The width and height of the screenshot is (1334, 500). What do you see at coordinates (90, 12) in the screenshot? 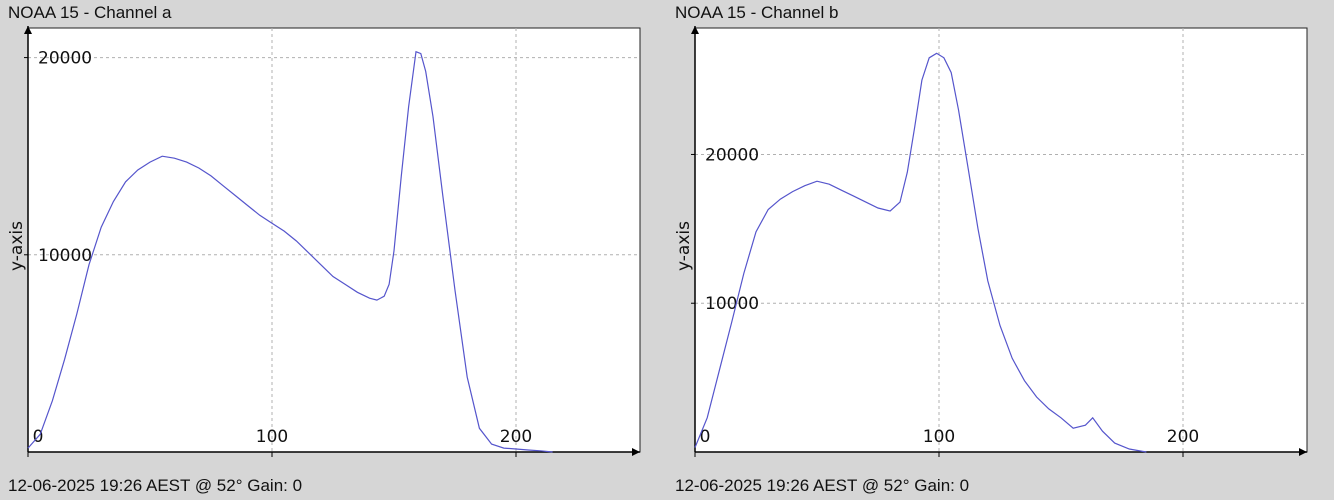
I see `chart-title: NOAA 15 - Channel a` at bounding box center [90, 12].